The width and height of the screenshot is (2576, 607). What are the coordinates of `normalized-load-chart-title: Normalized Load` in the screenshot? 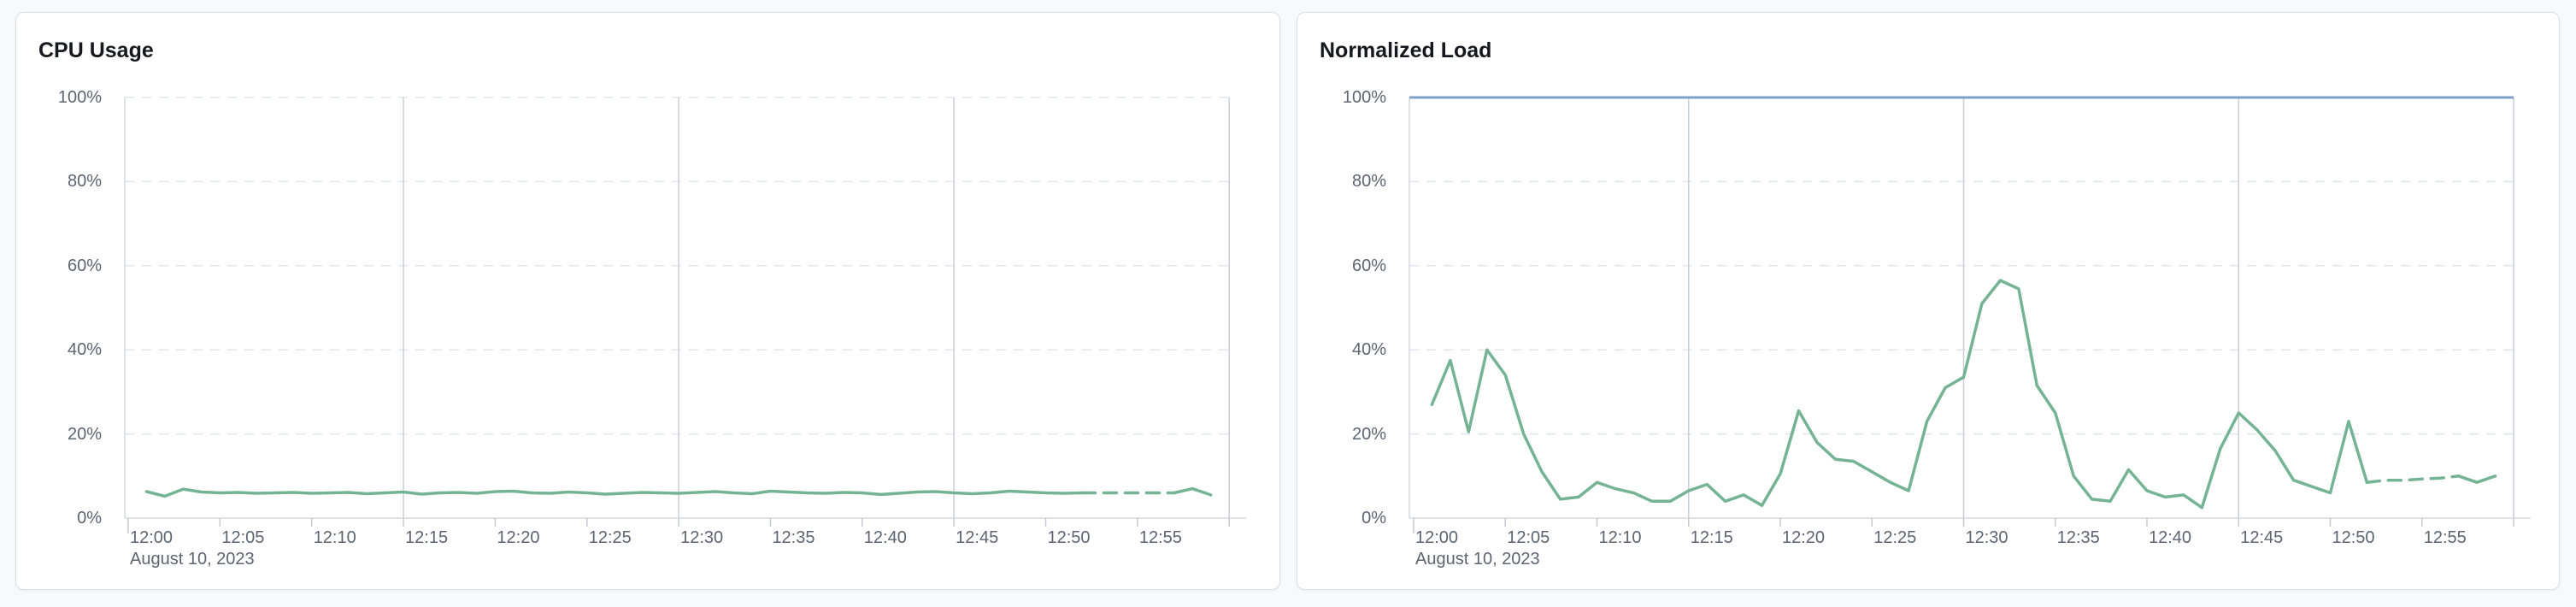 It's located at (1406, 50).